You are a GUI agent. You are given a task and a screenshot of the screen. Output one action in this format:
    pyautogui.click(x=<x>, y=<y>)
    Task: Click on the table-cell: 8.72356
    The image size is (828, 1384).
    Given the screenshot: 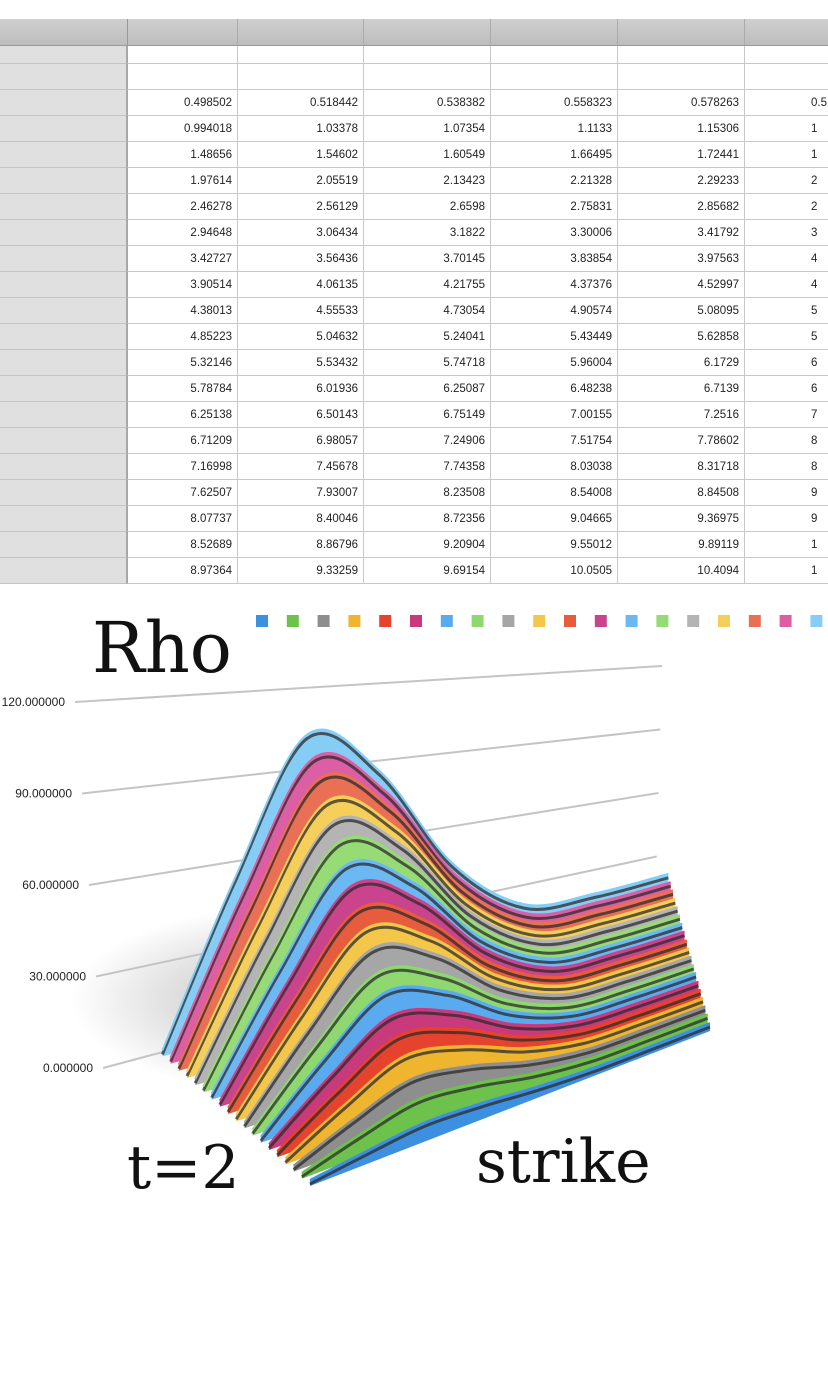 What is the action you would take?
    pyautogui.click(x=427, y=519)
    